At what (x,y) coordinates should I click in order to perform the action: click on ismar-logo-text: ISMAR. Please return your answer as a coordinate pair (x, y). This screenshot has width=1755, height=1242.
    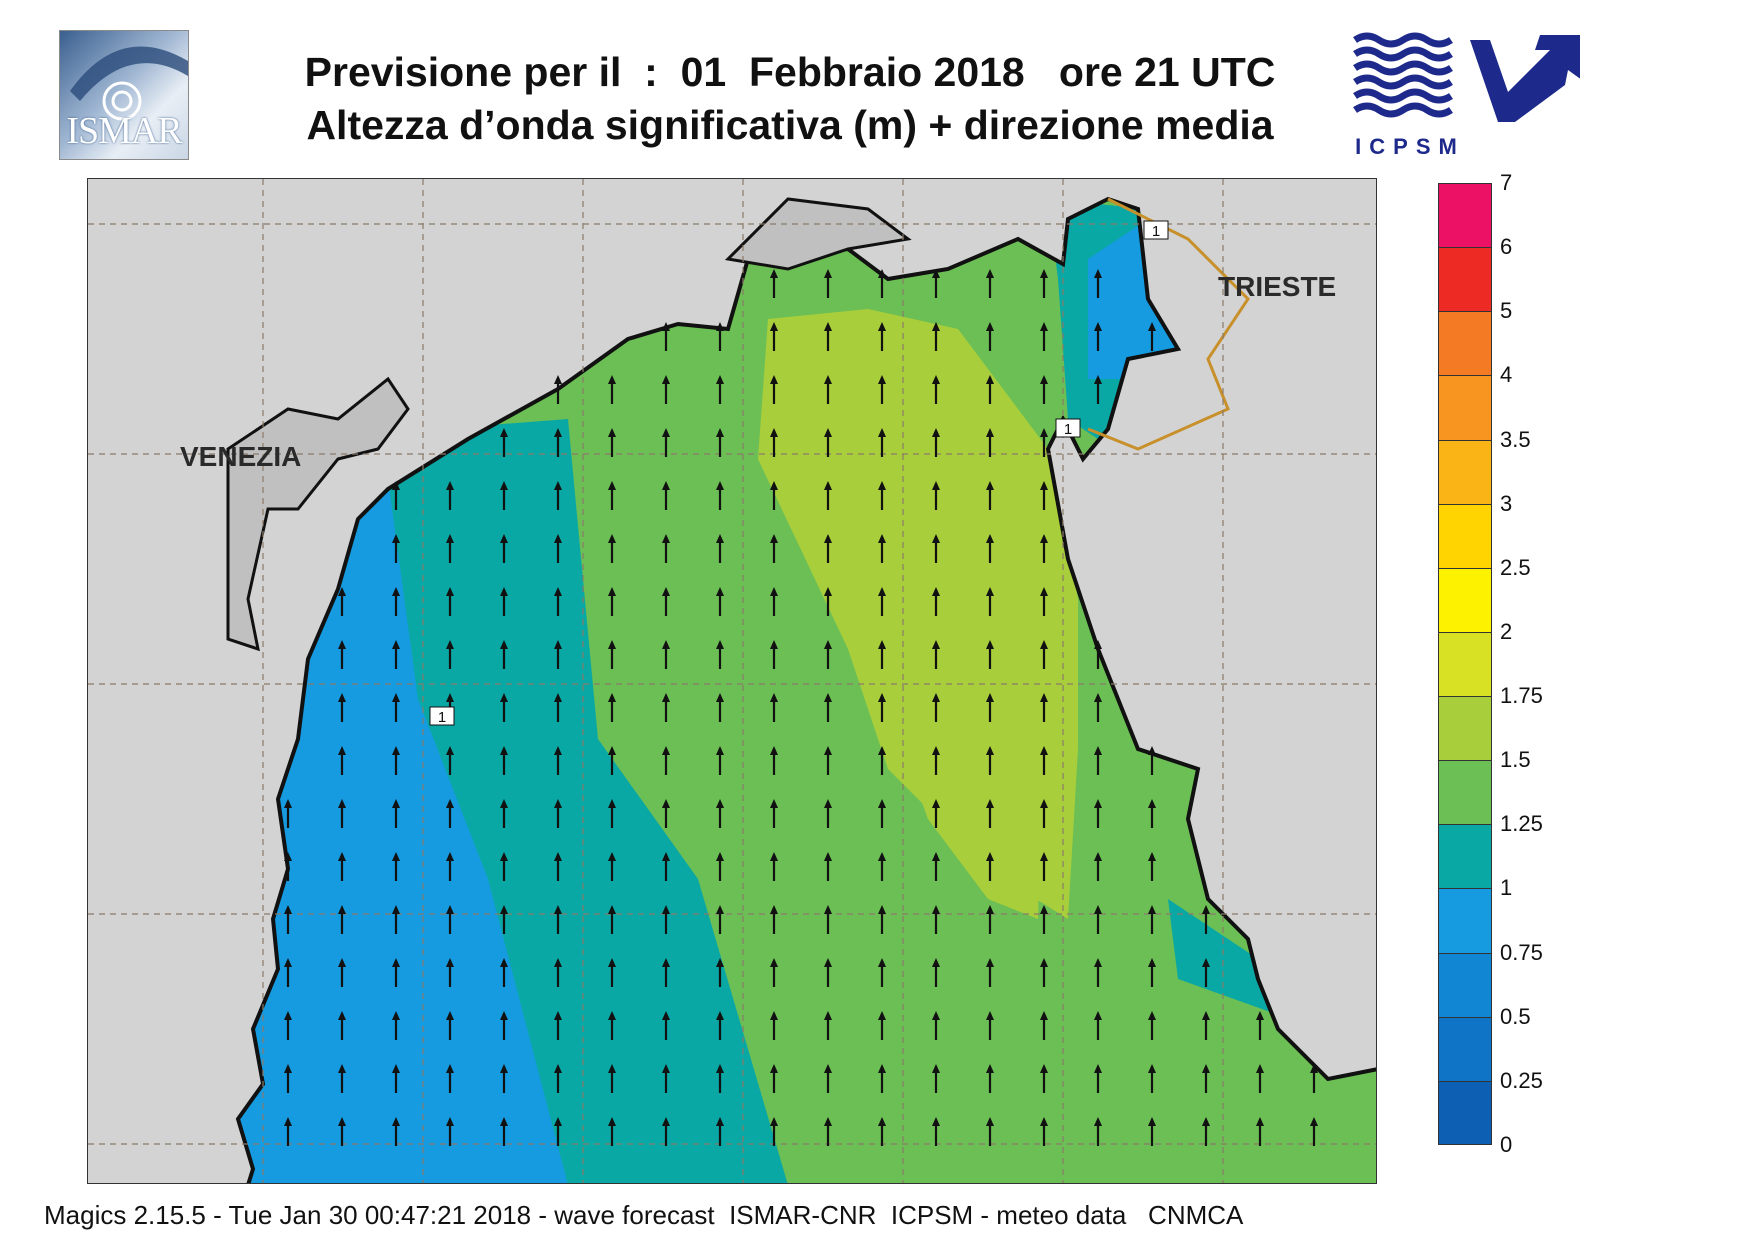
    Looking at the image, I should click on (124, 131).